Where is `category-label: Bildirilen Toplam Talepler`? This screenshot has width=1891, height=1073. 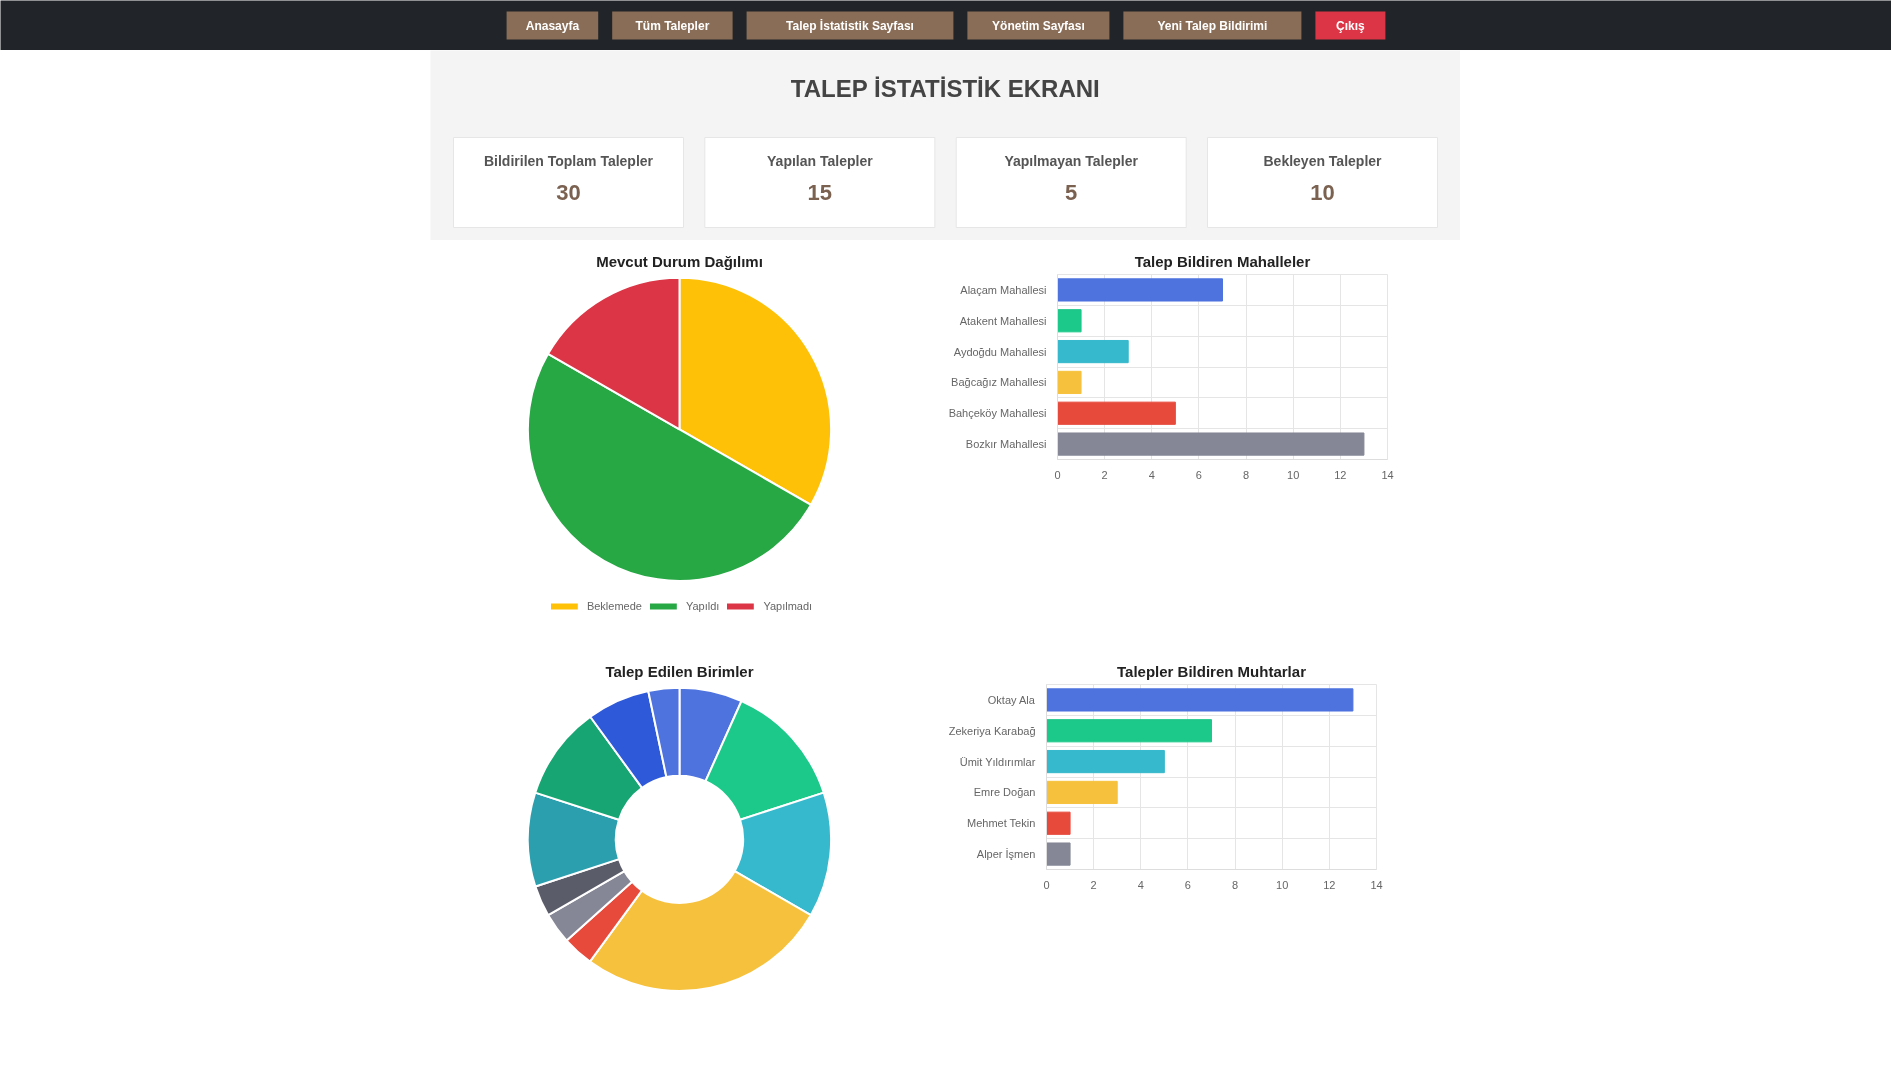
category-label: Bildirilen Toplam Talepler is located at coordinates (568, 160).